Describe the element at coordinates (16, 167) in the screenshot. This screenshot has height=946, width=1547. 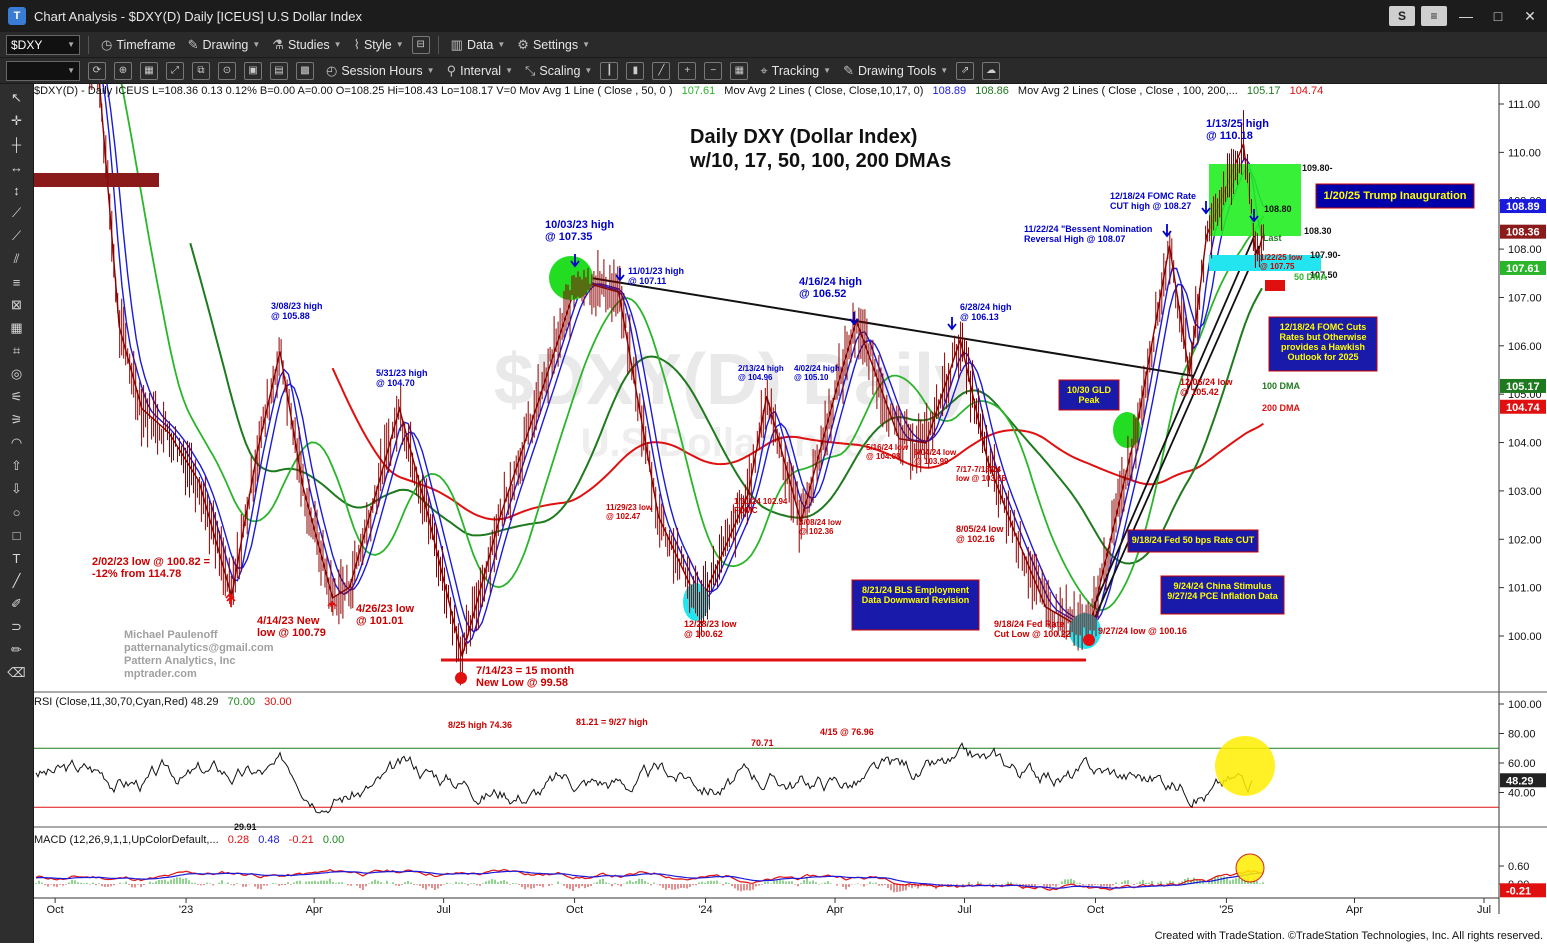
I see `horizontal-arrows-icon: ↔` at that location.